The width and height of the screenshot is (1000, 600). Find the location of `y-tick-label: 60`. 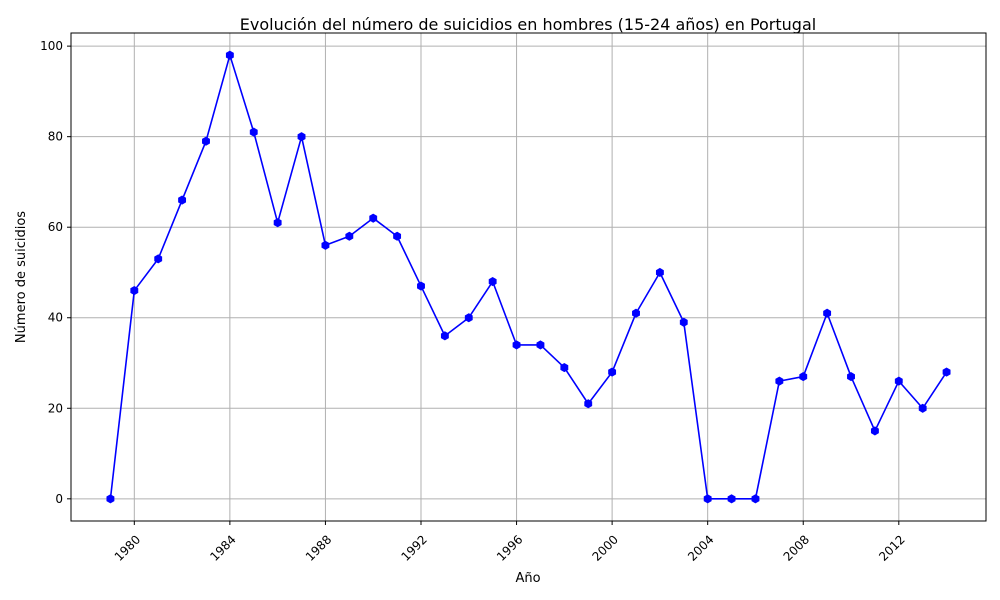

y-tick-label: 60 is located at coordinates (55, 227).